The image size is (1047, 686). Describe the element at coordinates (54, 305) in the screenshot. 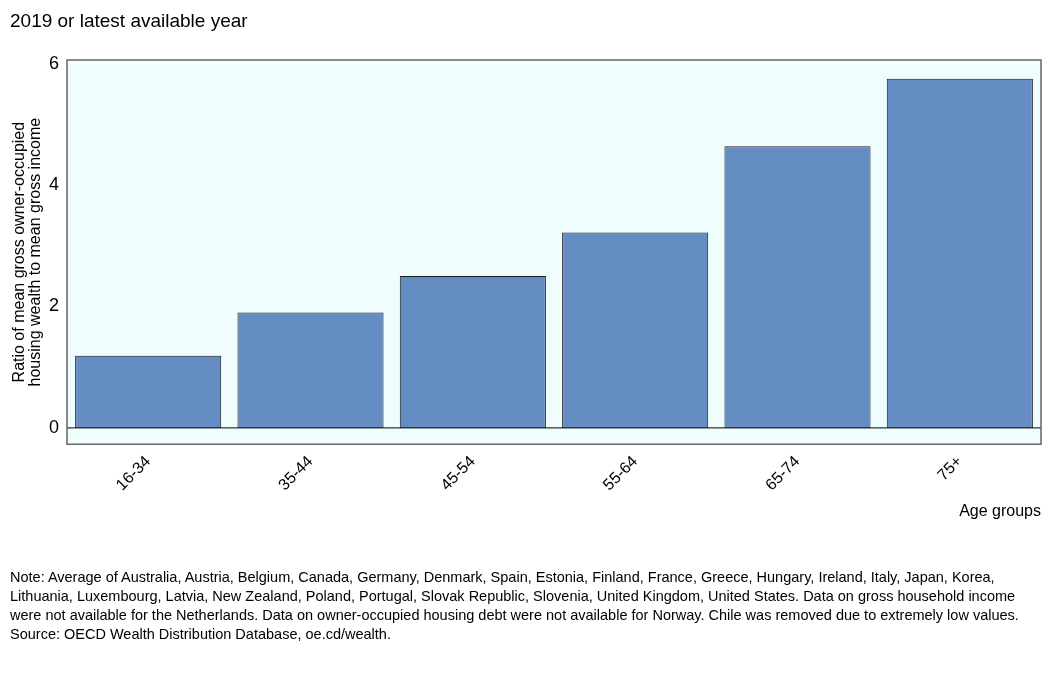

I see `y-tick-label: 2` at that location.